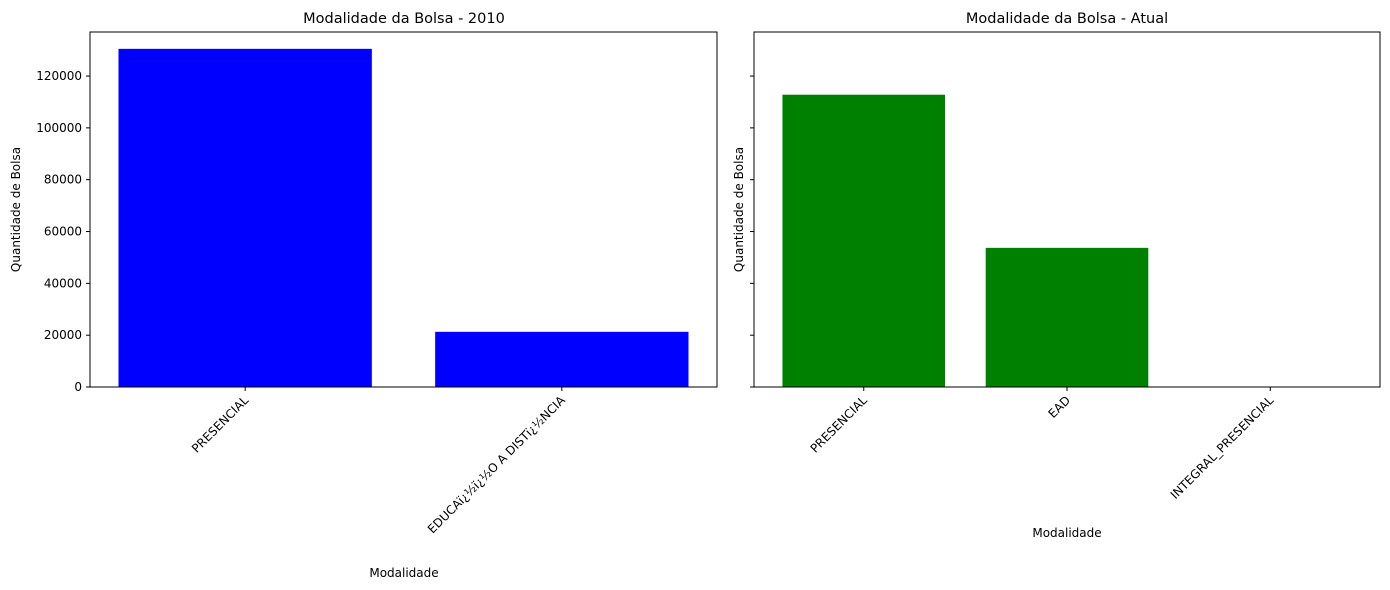  I want to click on chart-right-ylabel: Quantidade de Bolsa, so click(739, 209).